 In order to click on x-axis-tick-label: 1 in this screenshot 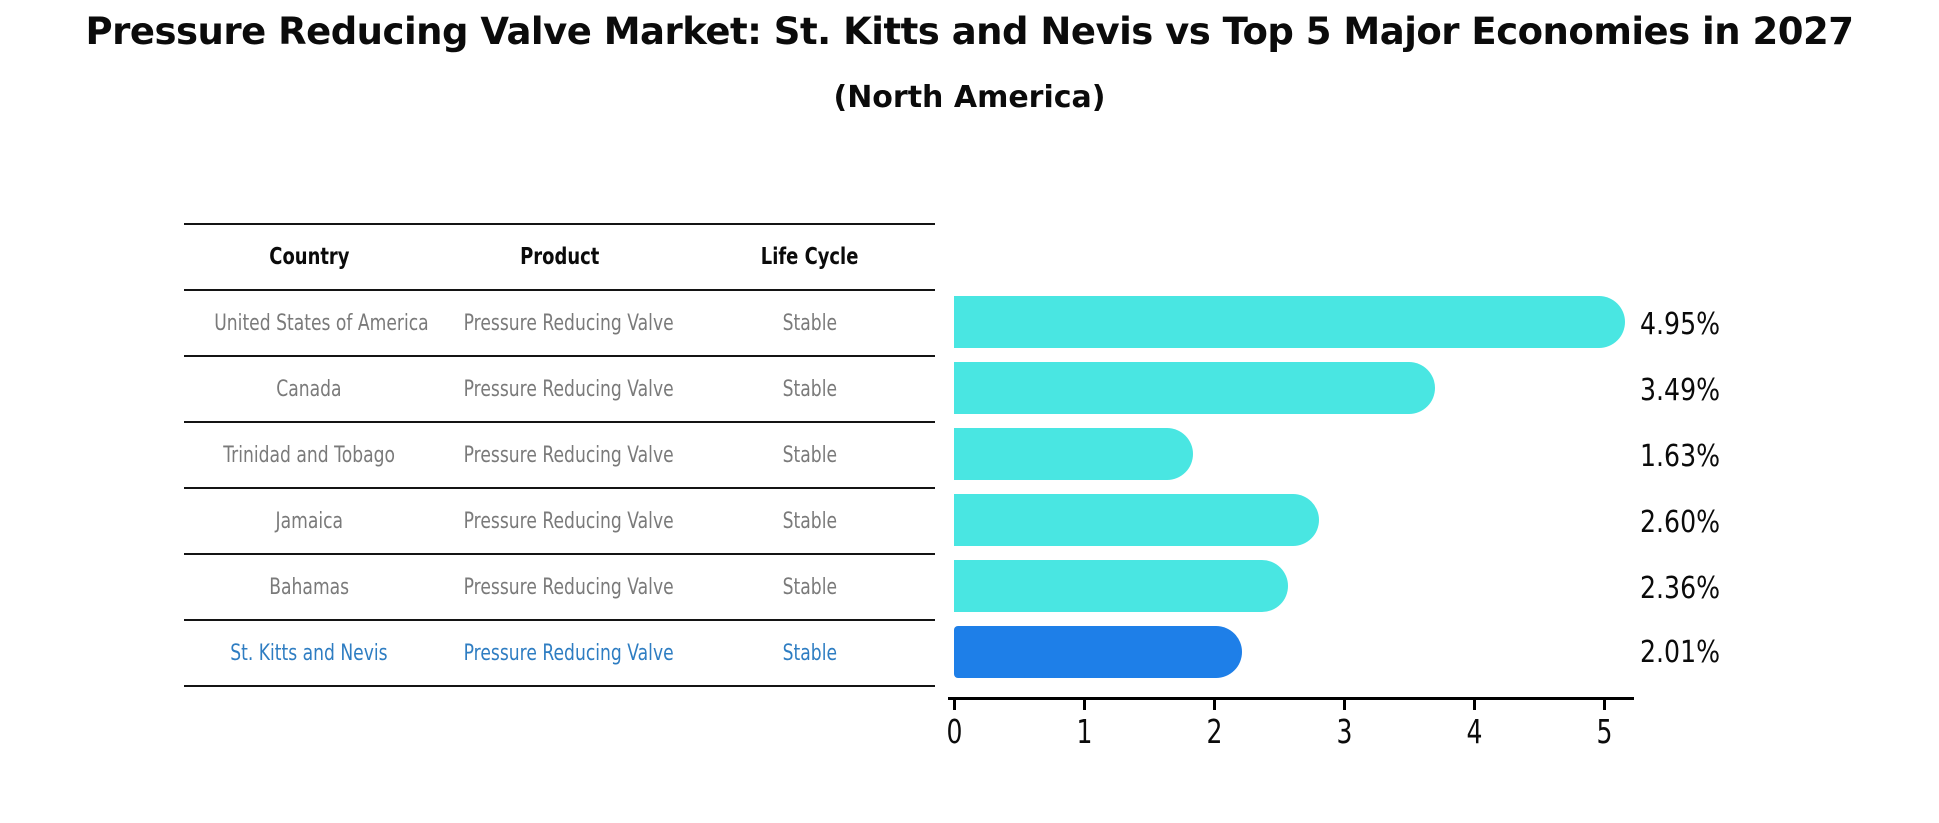, I will do `click(1084, 731)`.